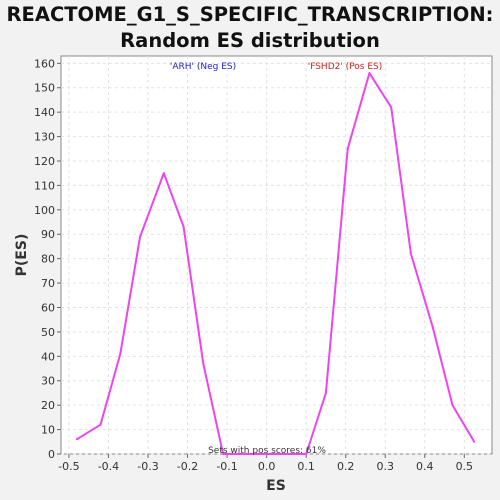 This screenshot has height=500, width=500. What do you see at coordinates (48, 356) in the screenshot?
I see `y-tick-label: 40` at bounding box center [48, 356].